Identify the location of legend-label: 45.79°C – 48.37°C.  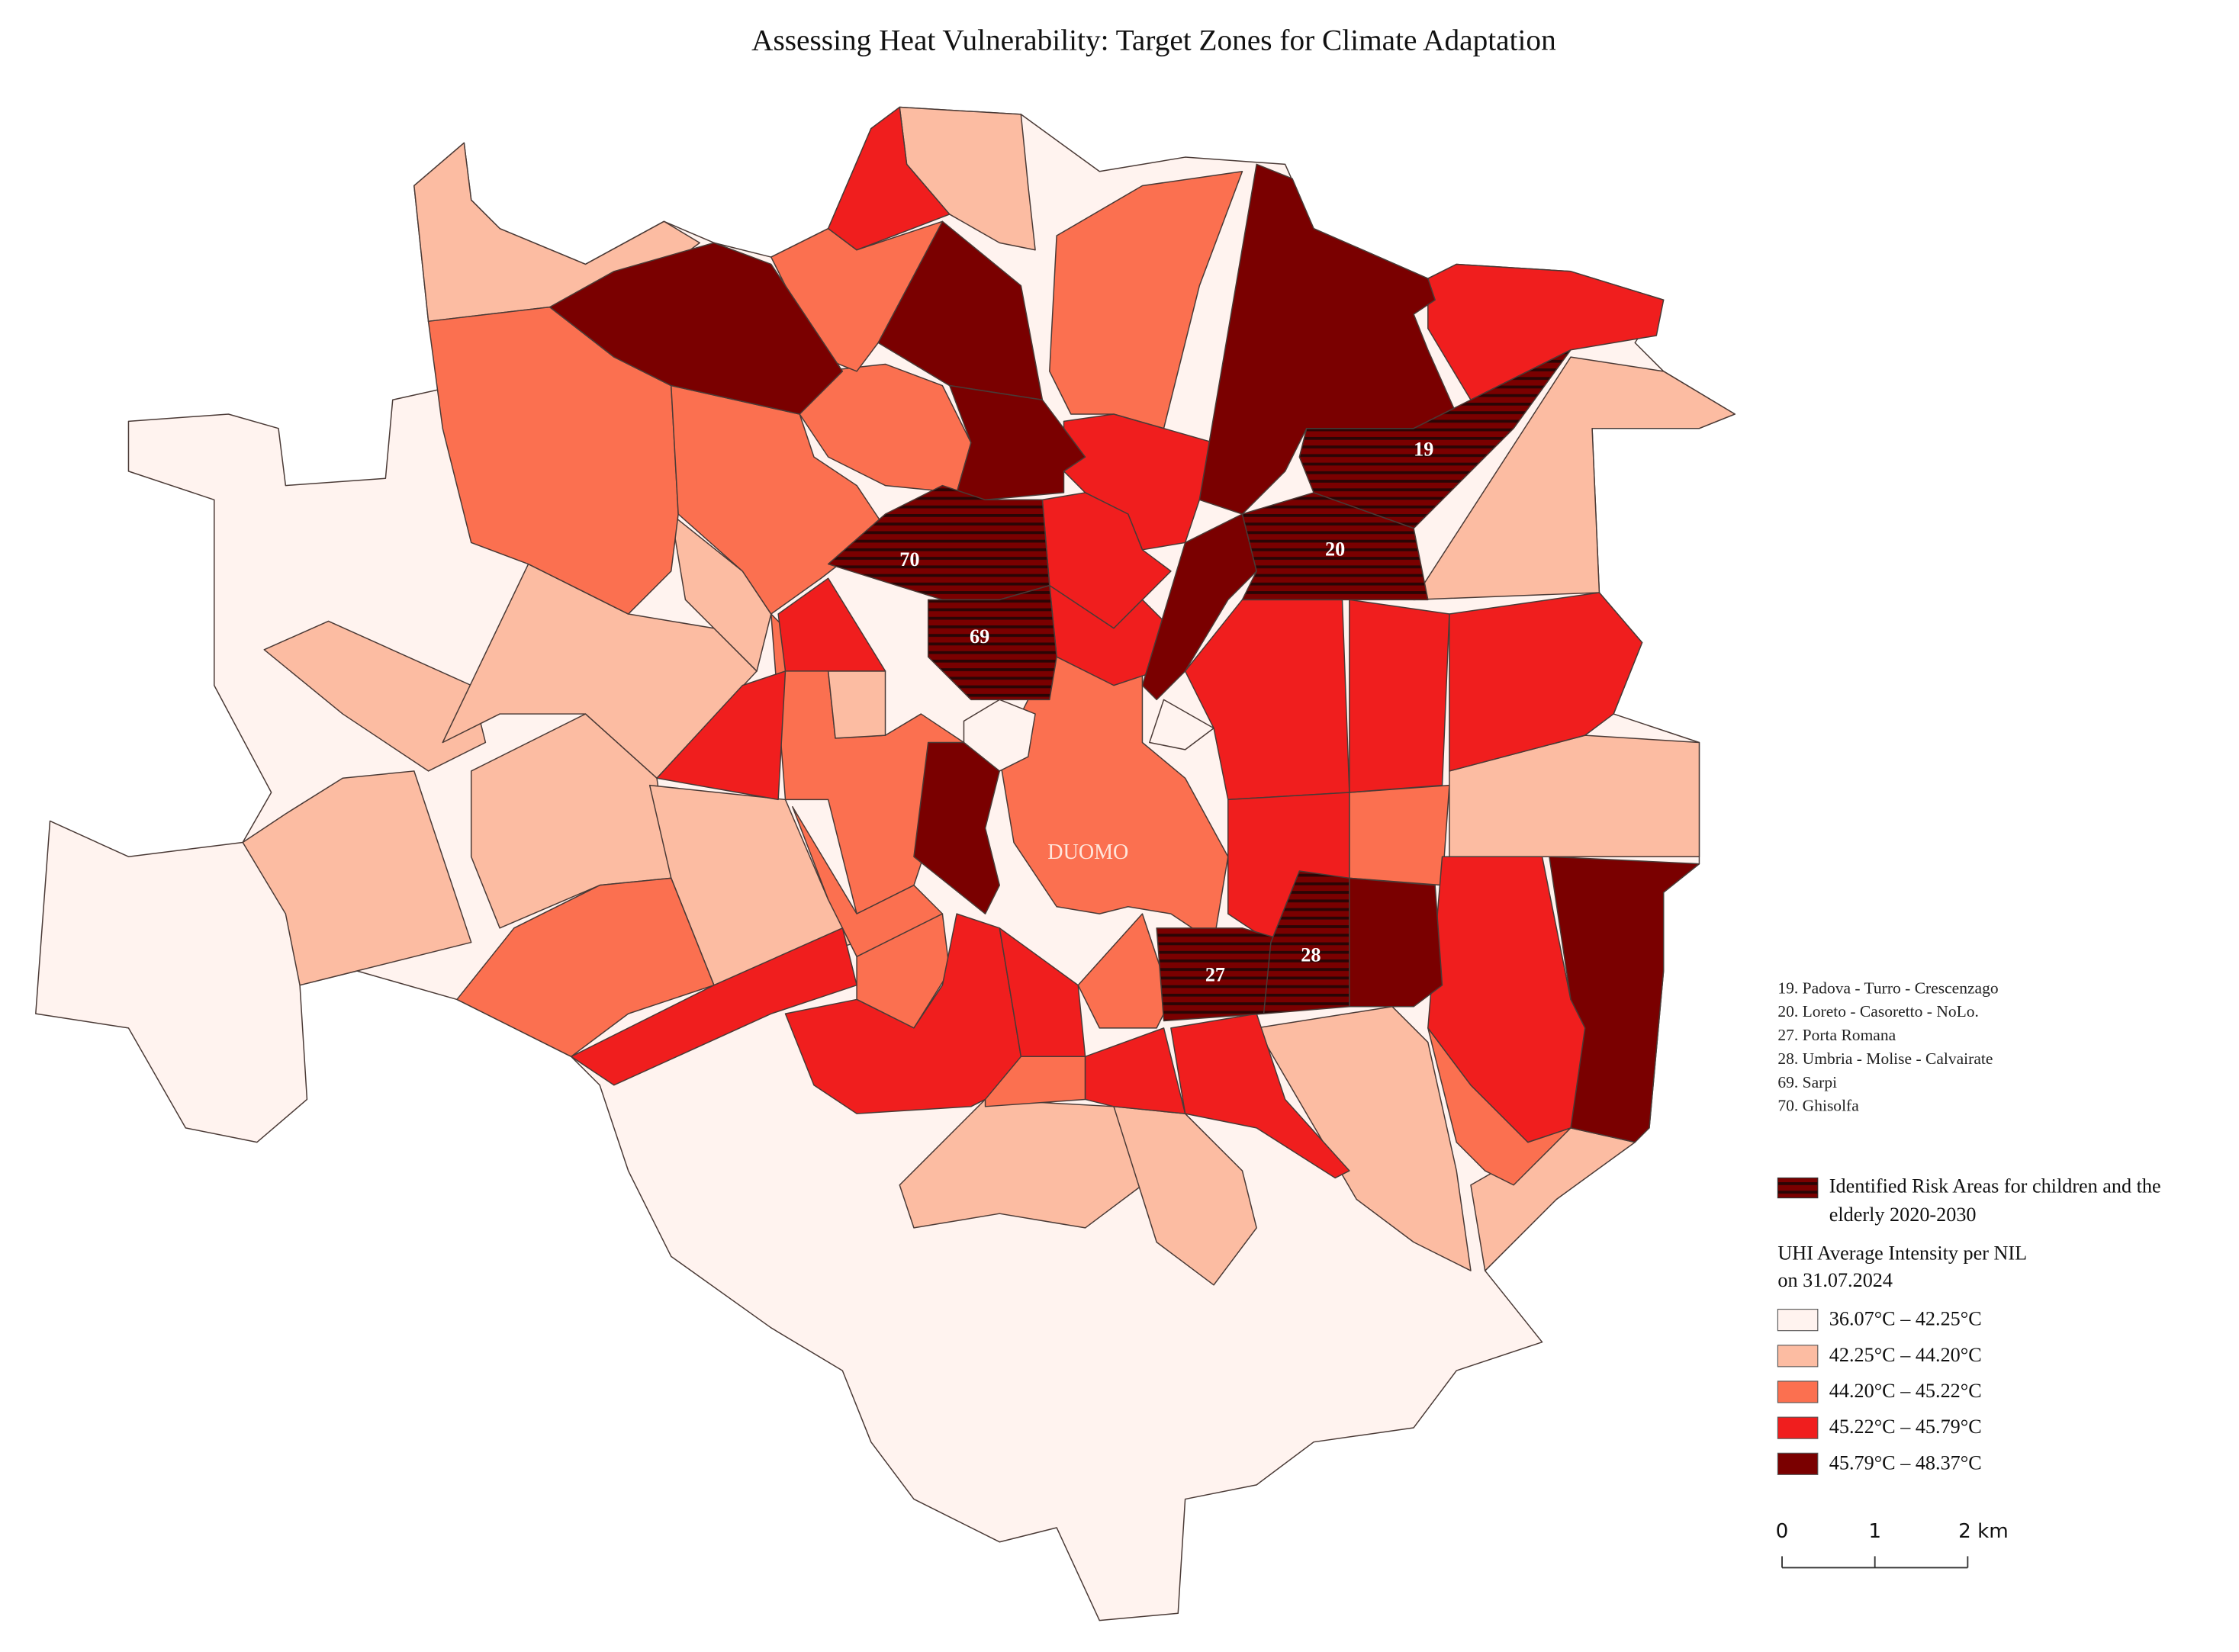
(1906, 1462).